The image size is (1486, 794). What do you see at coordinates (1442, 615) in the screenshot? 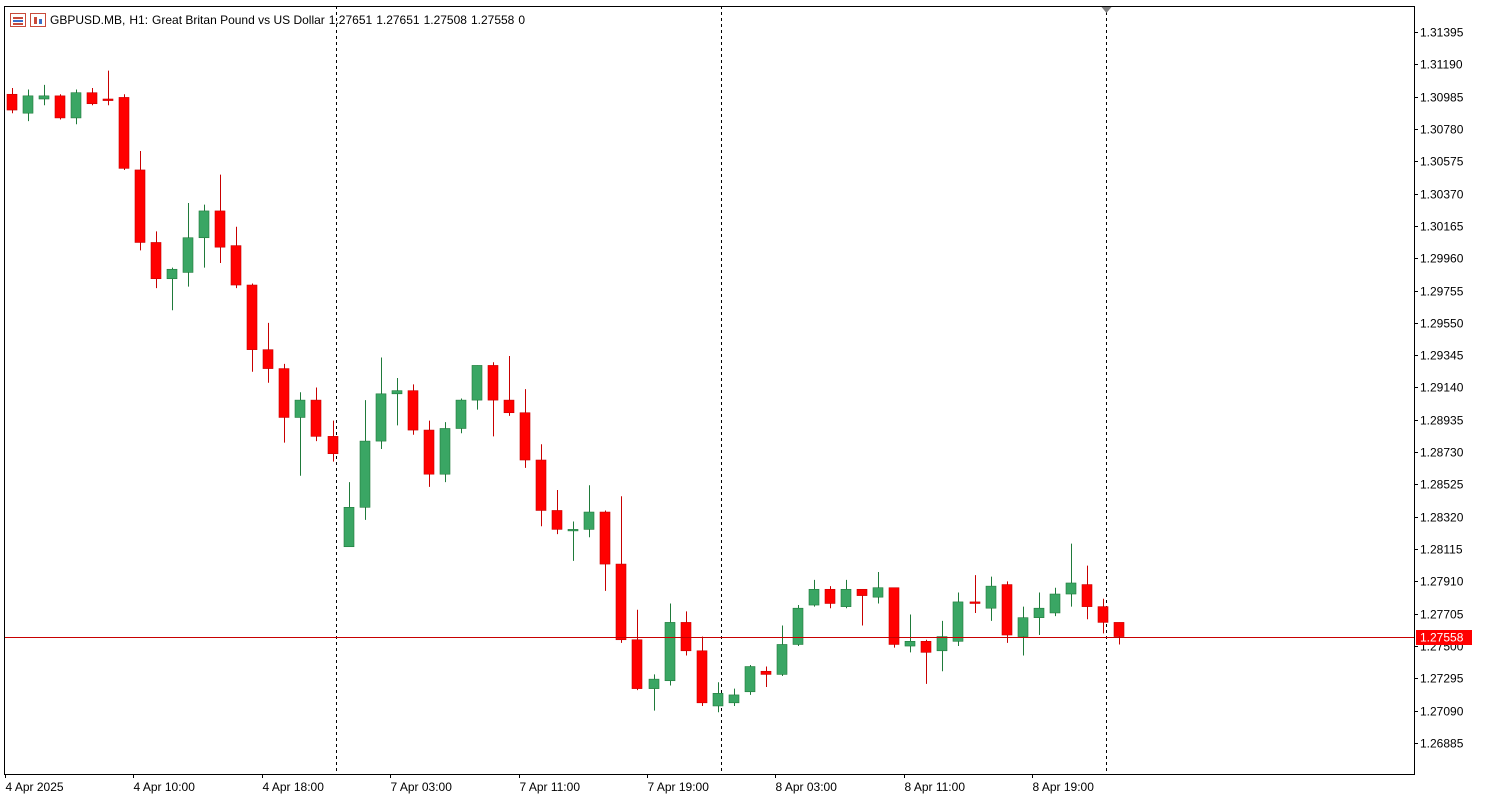
I see `y-tick-label: 1.27705` at bounding box center [1442, 615].